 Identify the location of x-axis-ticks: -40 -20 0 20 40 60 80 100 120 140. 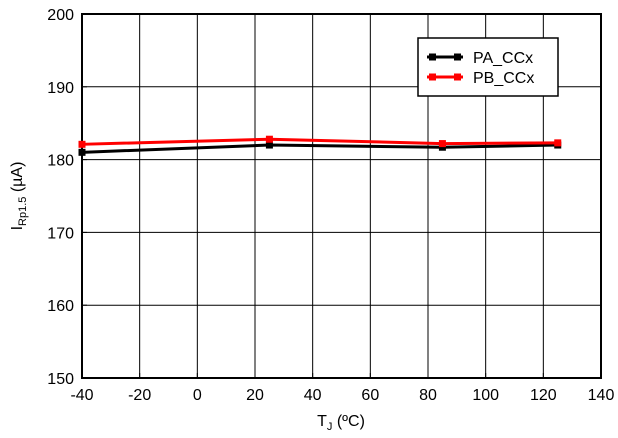
(342, 388).